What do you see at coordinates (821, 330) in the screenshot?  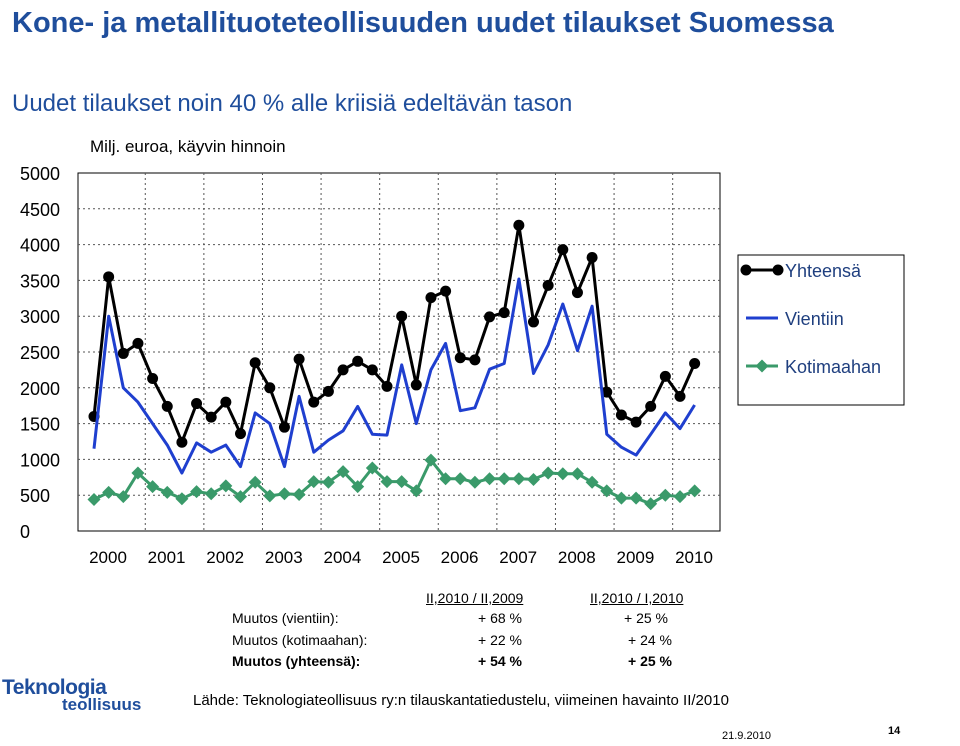 I see `legend-box` at bounding box center [821, 330].